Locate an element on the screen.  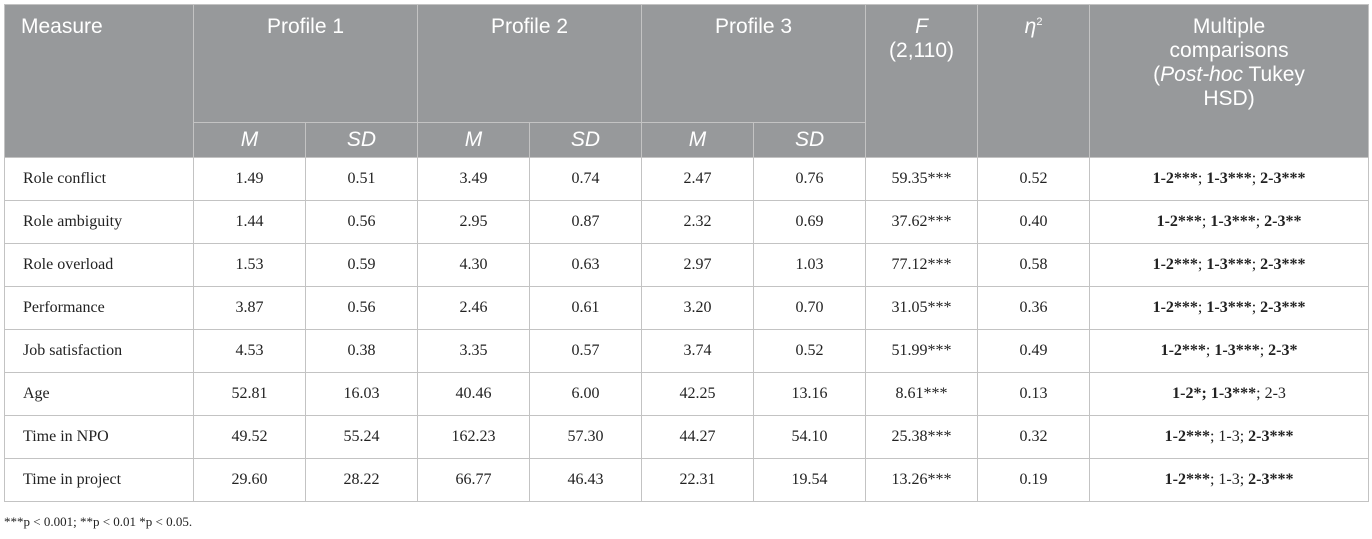
subheader-p3-sd: SD is located at coordinates (810, 140).